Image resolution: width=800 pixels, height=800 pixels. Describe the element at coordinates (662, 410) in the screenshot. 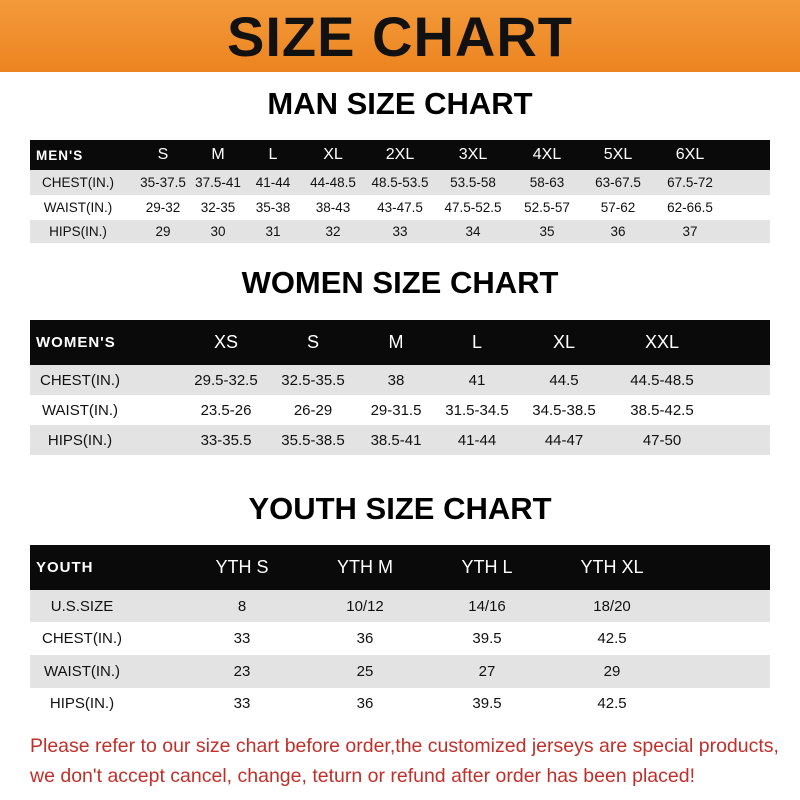

I see `table-cell: 38.5-42.5` at that location.